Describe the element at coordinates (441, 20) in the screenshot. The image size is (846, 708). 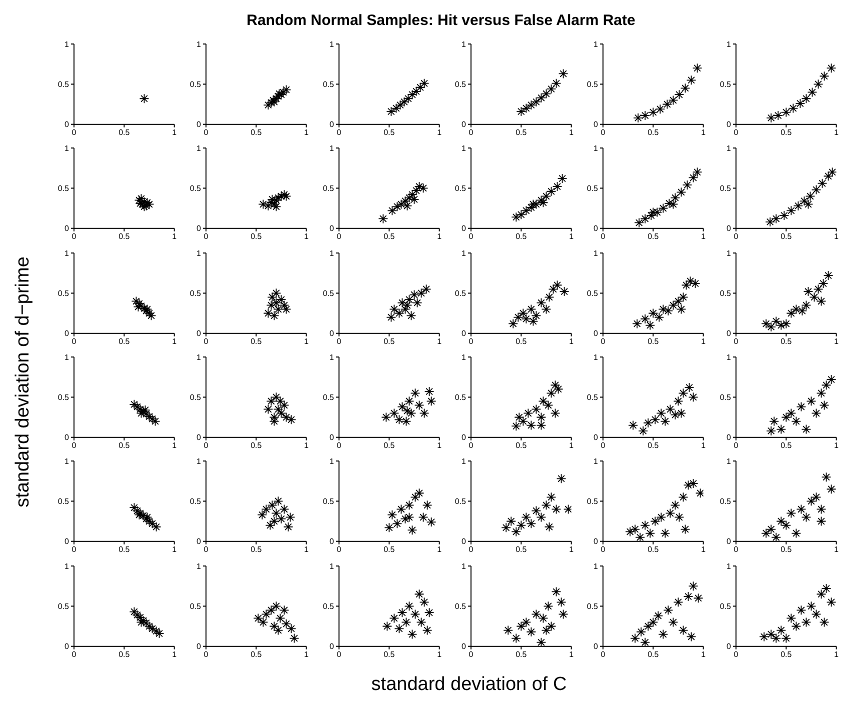
I see `chart-title: Random Normal Samples: Hit versus False Alarm Rate` at that location.